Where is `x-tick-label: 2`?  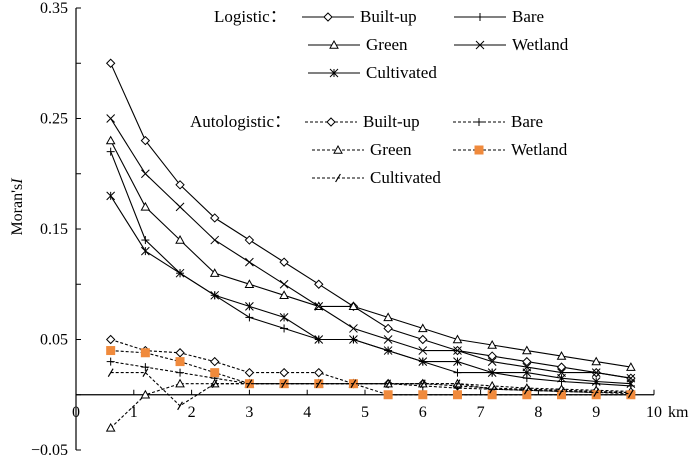
x-tick-label: 2 is located at coordinates (192, 412).